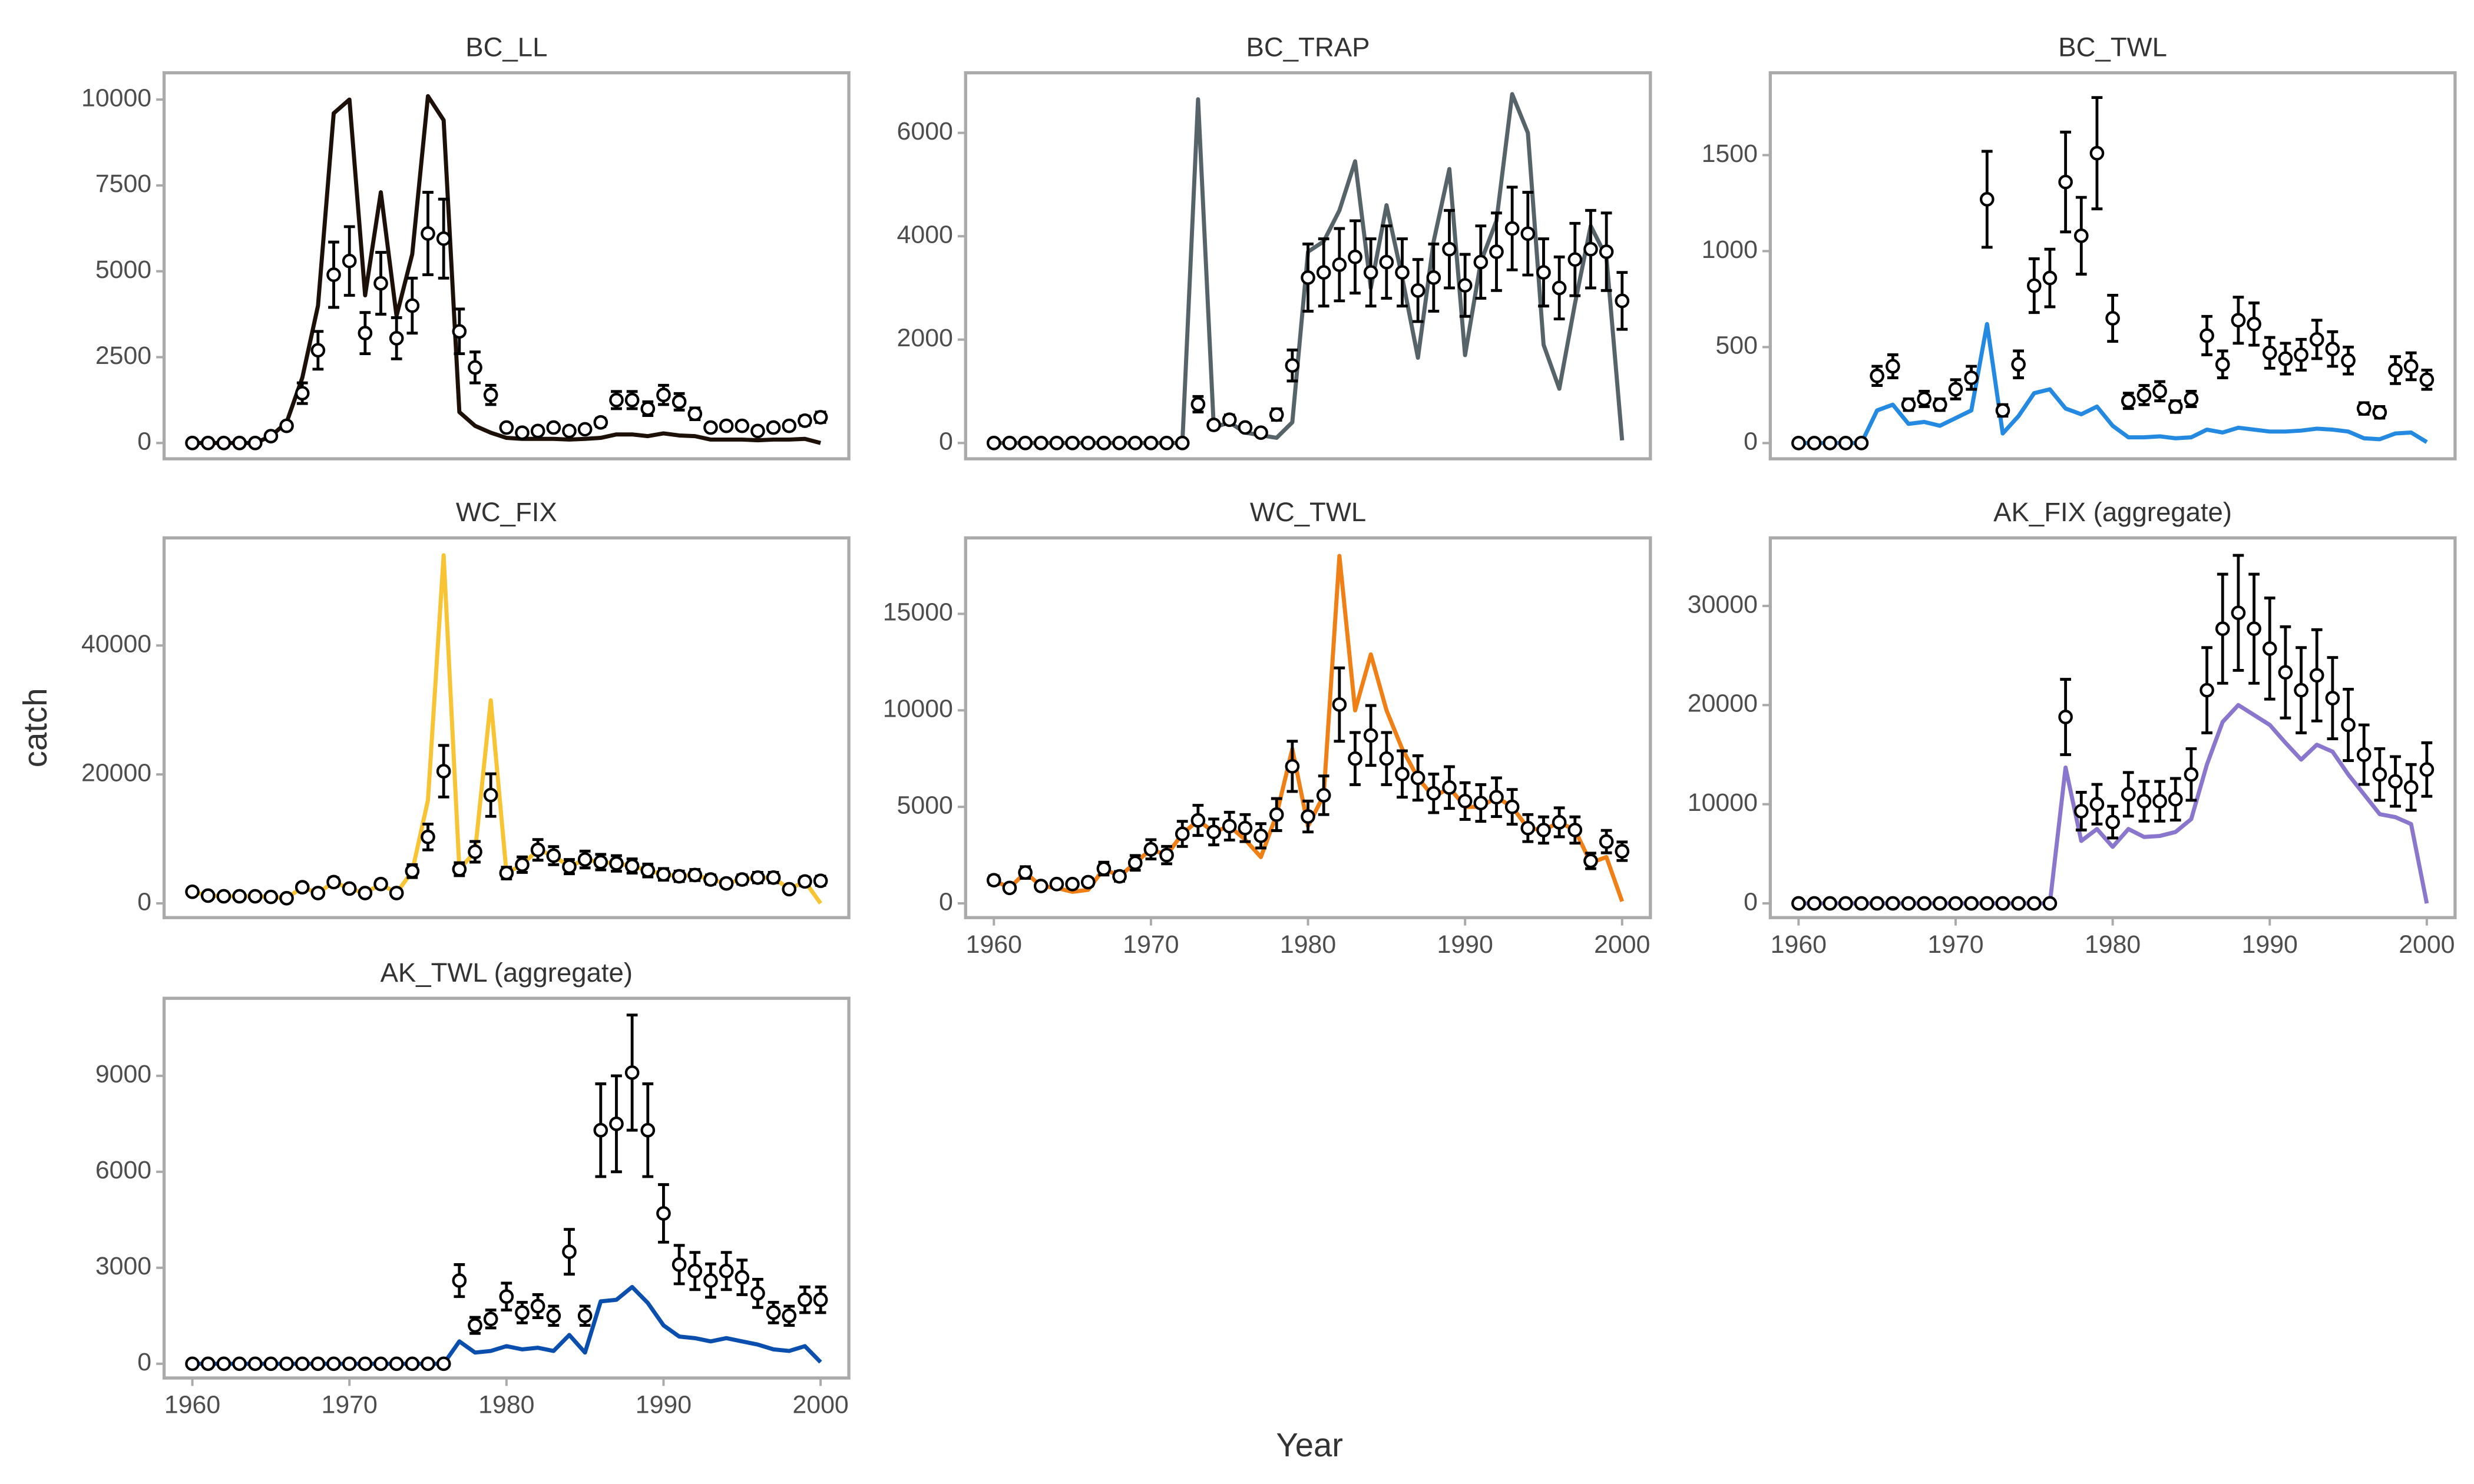 The height and width of the screenshot is (1484, 2474). Describe the element at coordinates (1151, 945) in the screenshot. I see `x-tick-label: 1970` at that location.